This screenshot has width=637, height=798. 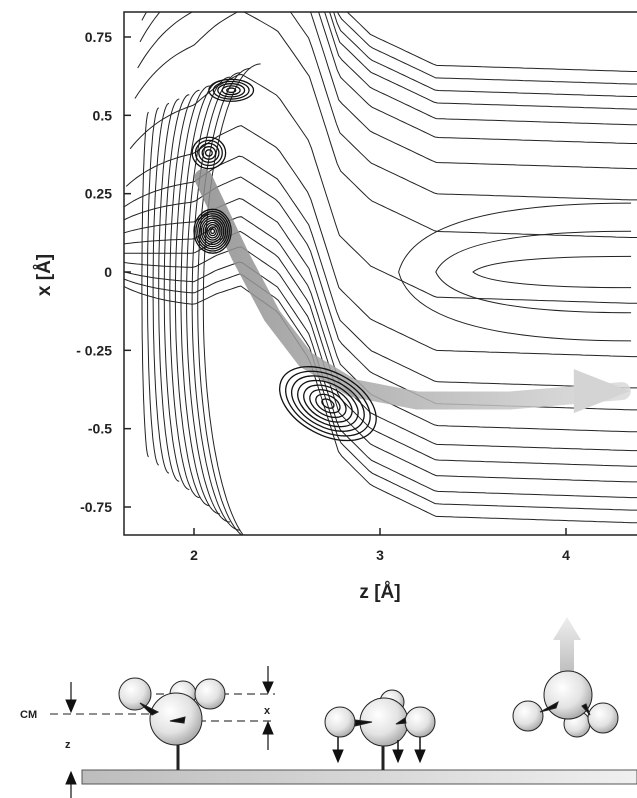 What do you see at coordinates (100, 429) in the screenshot?
I see `y-tick-label: -0.5` at bounding box center [100, 429].